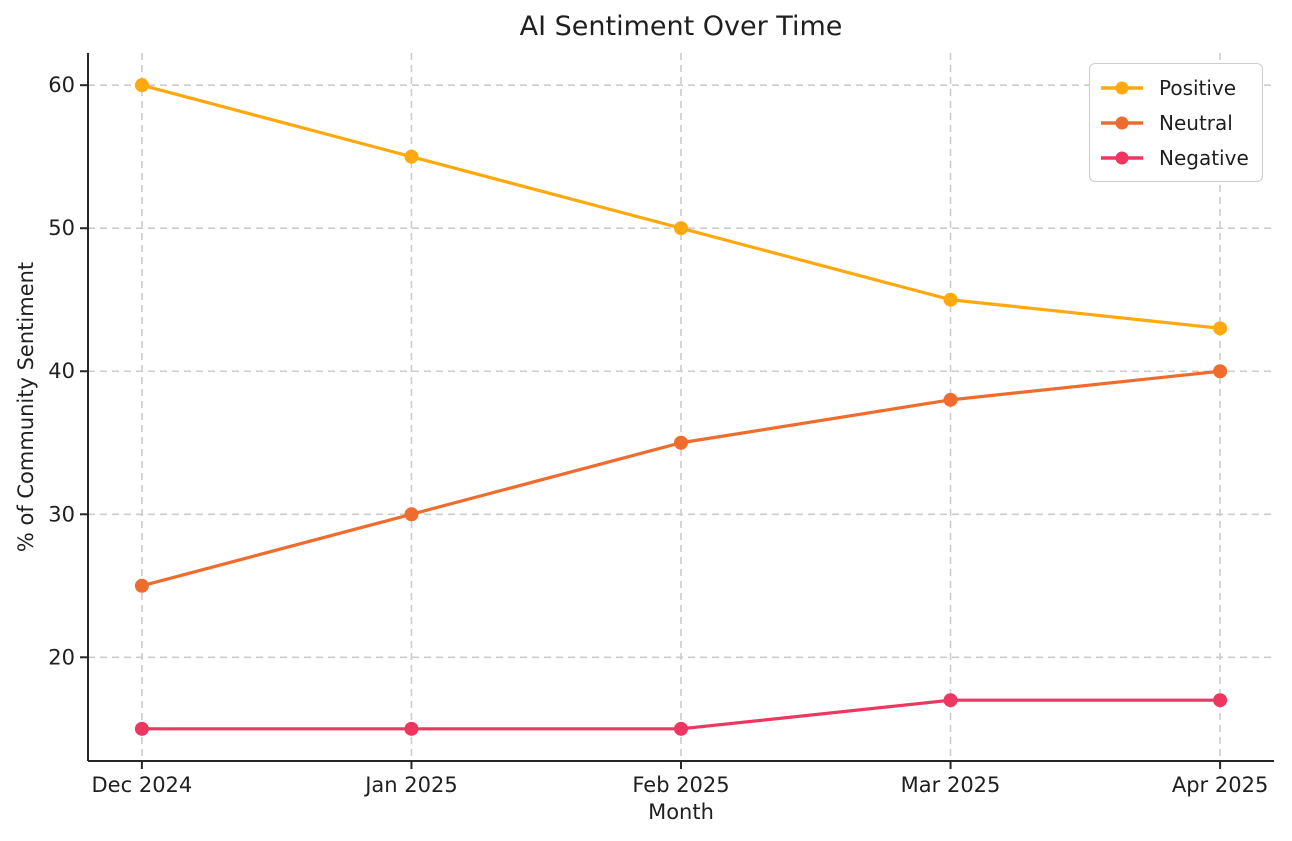 The height and width of the screenshot is (841, 1292). Describe the element at coordinates (142, 785) in the screenshot. I see `x-tick-label: Dec 2024` at that location.